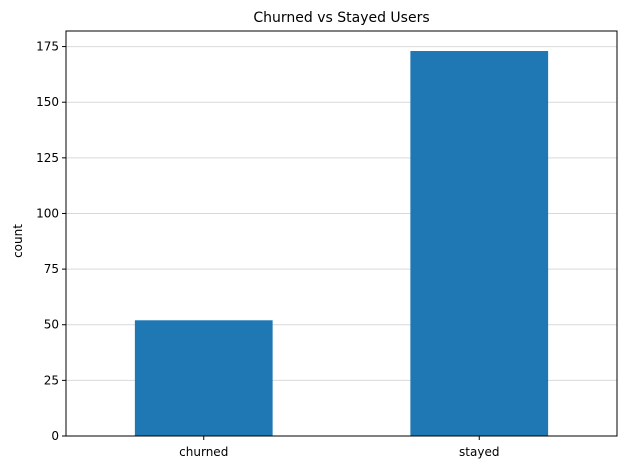 The height and width of the screenshot is (470, 630). I want to click on y-tick-label-25: 25, so click(51, 380).